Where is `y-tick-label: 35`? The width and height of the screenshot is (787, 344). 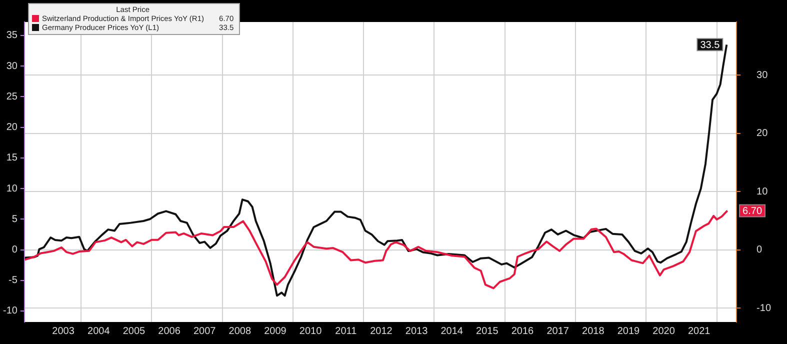 y-tick-label: 35 is located at coordinates (12, 36).